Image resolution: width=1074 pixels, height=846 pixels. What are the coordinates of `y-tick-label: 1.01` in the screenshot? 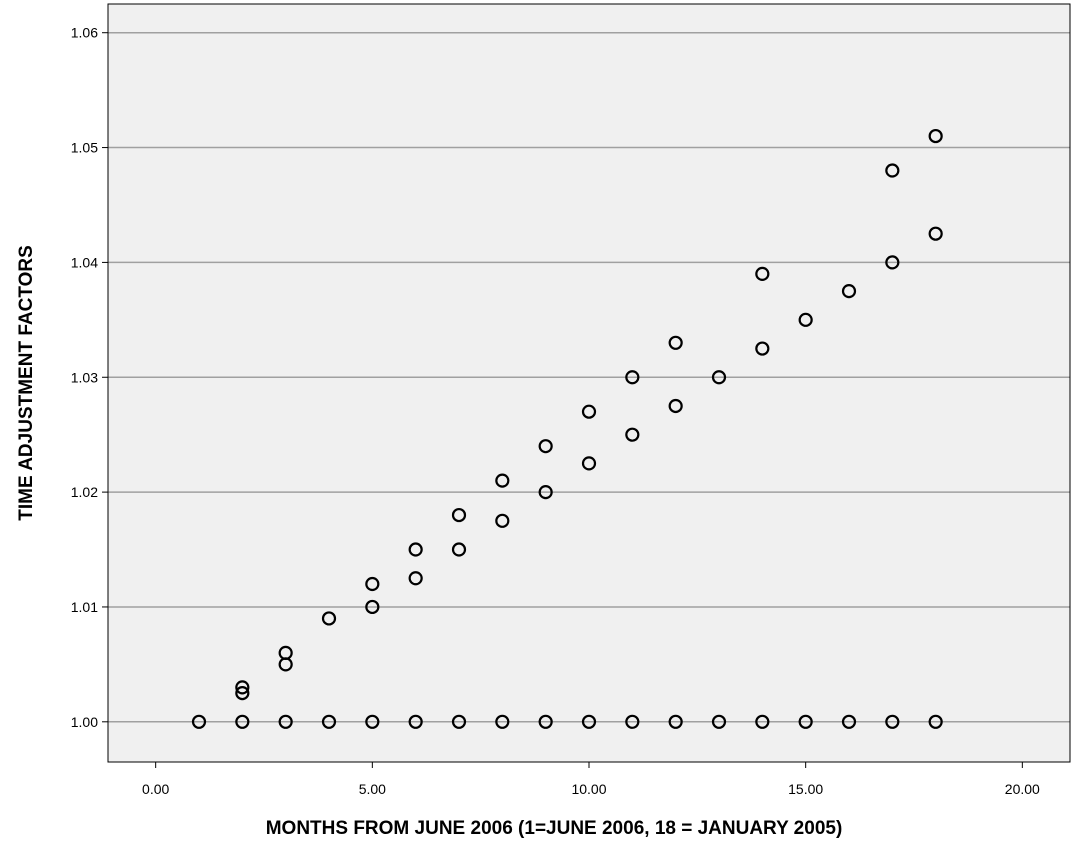 It's located at (84, 607).